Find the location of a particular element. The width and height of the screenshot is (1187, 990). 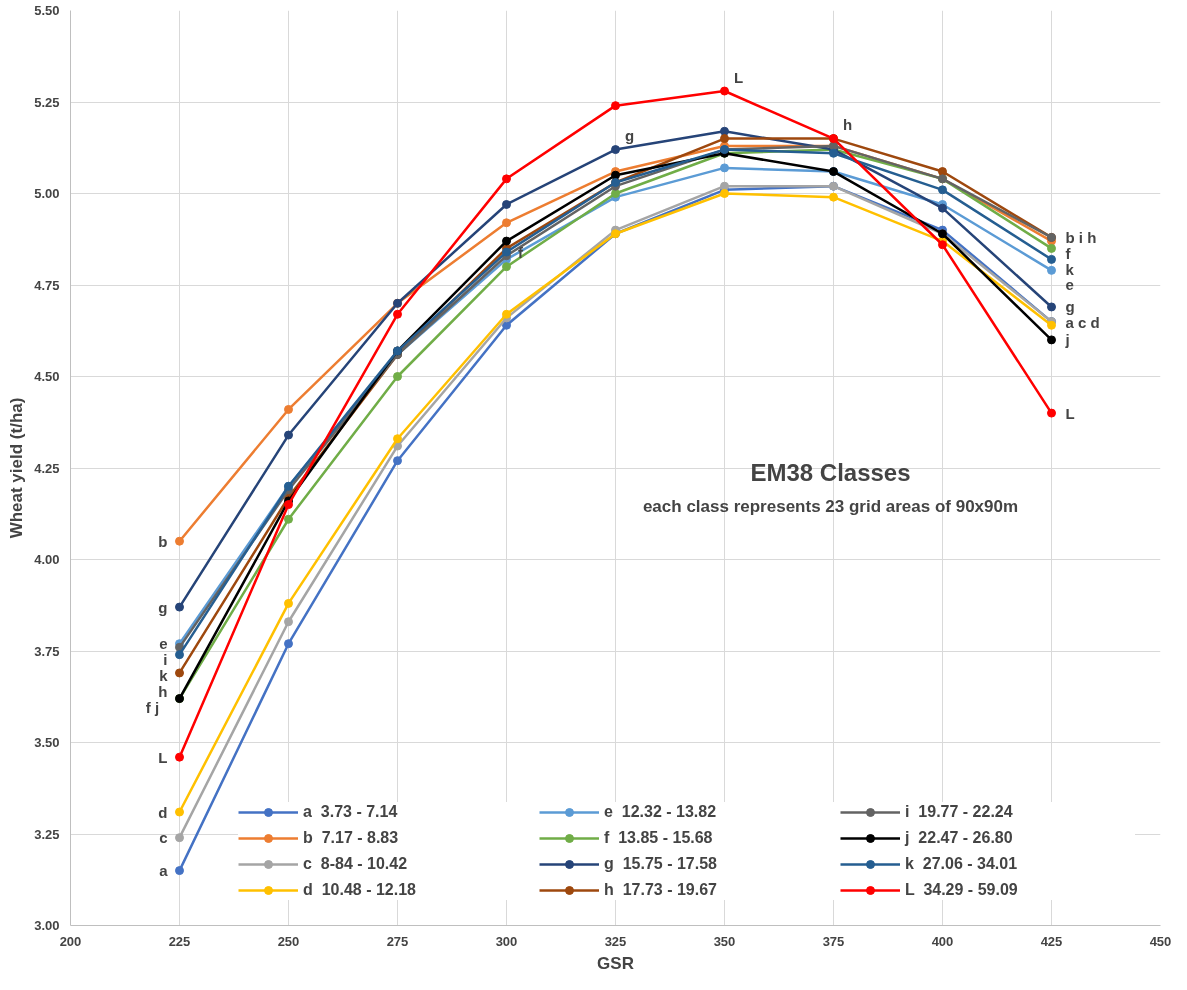

legend-label: L 34.29 - 59.09 is located at coordinates (962, 890).